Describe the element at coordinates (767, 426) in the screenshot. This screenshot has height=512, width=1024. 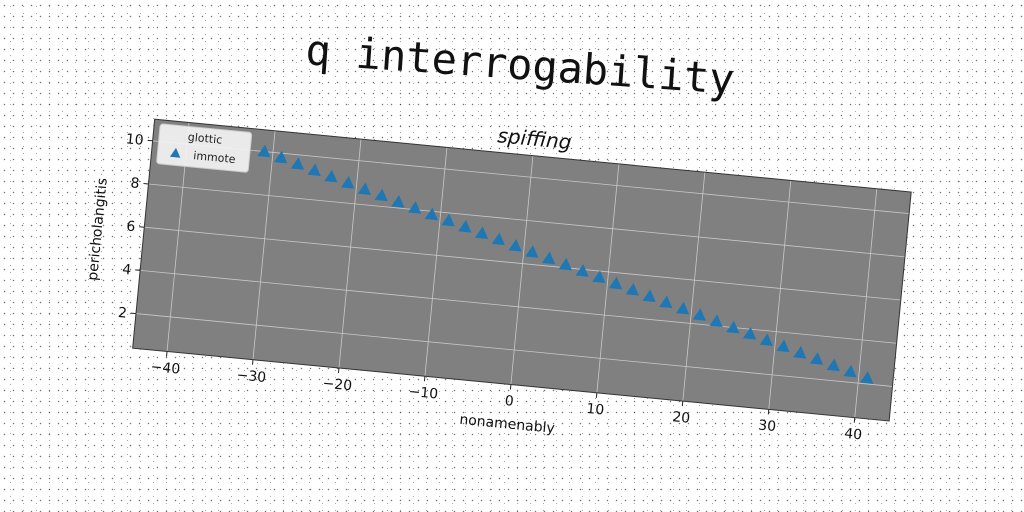
I see `x-tick-label: 30` at that location.